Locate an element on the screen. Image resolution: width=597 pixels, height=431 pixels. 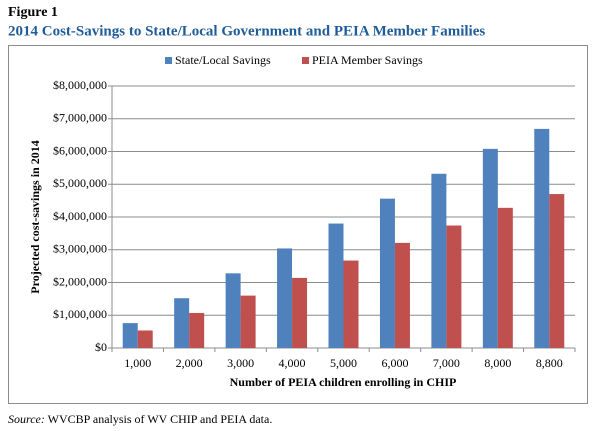
x-tick-label: 3,000 is located at coordinates (240, 363).